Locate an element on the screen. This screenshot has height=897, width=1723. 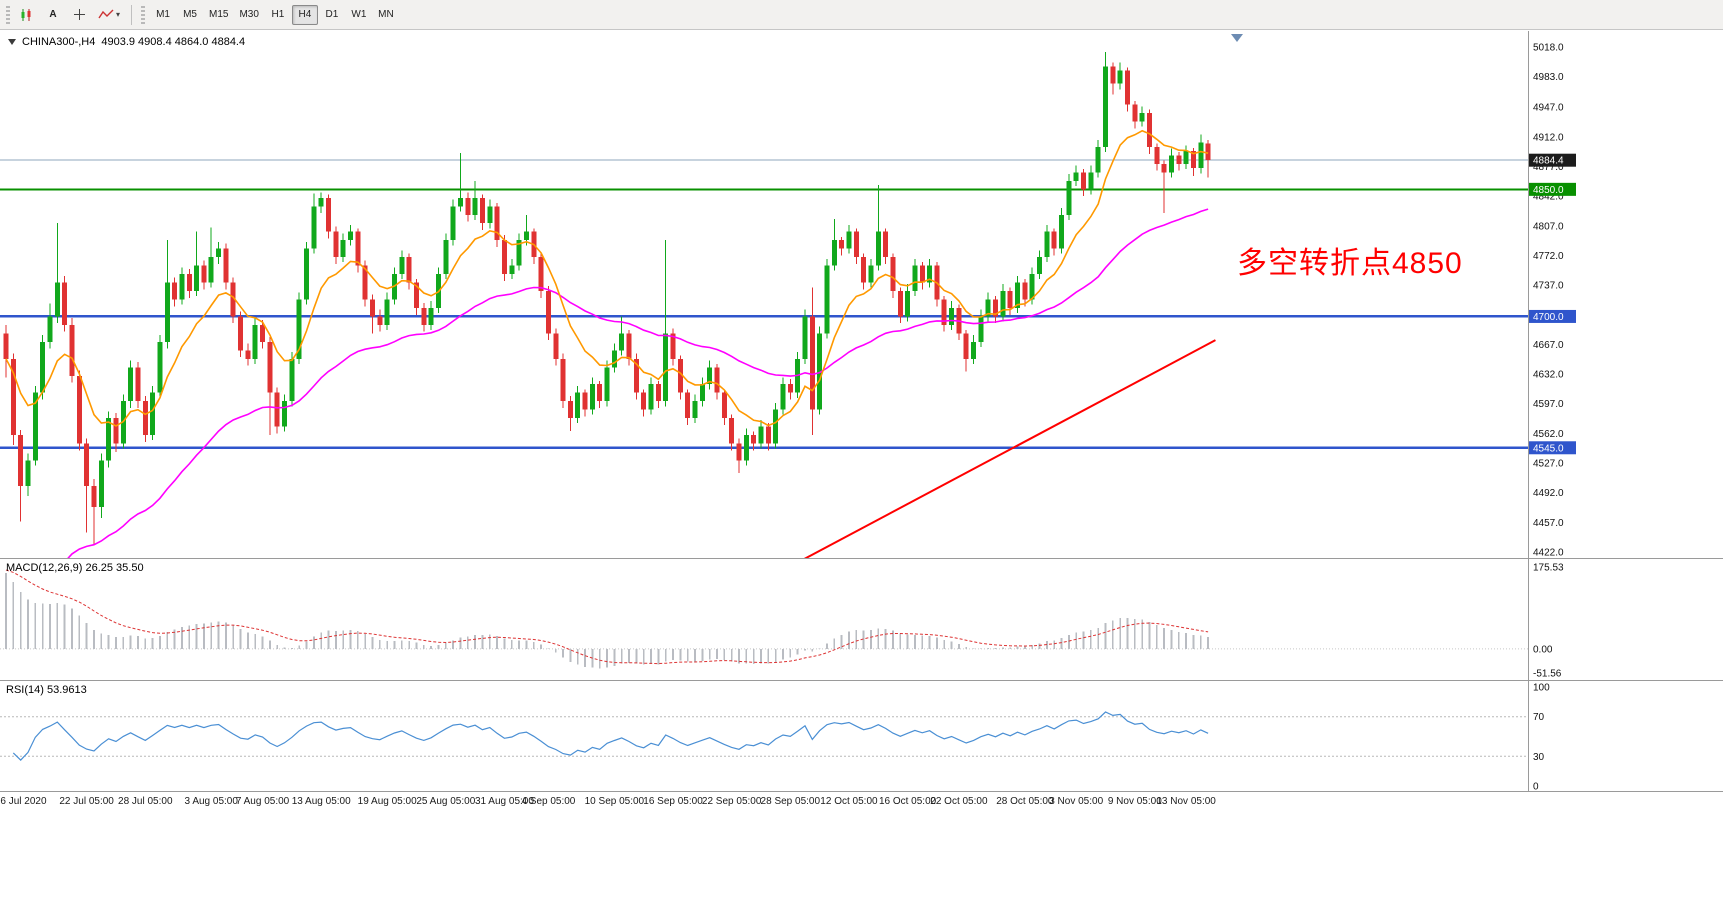
timeframe-button-m5: M5 is located at coordinates (190, 15).